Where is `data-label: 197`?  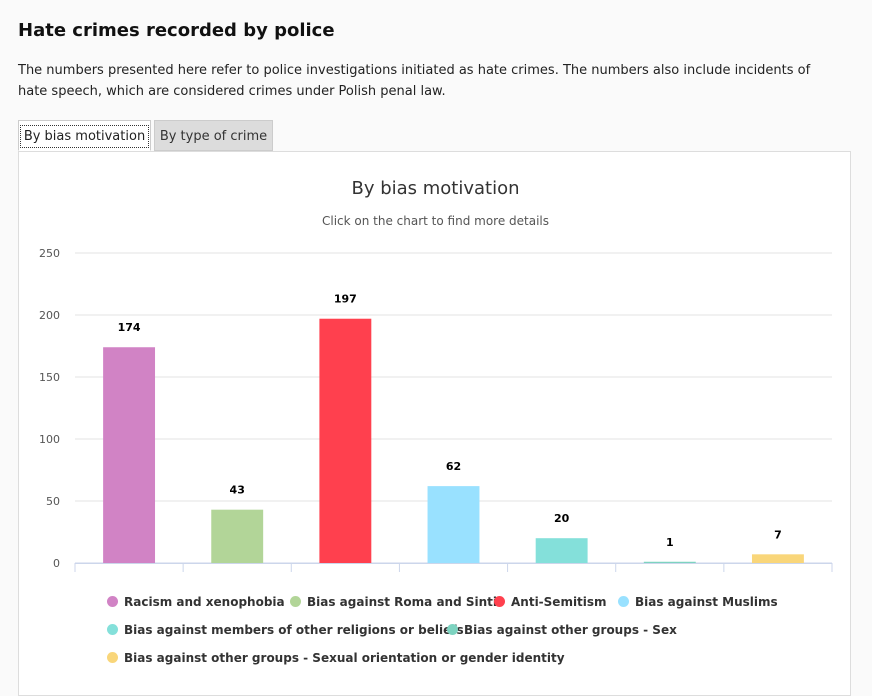 data-label: 197 is located at coordinates (345, 299).